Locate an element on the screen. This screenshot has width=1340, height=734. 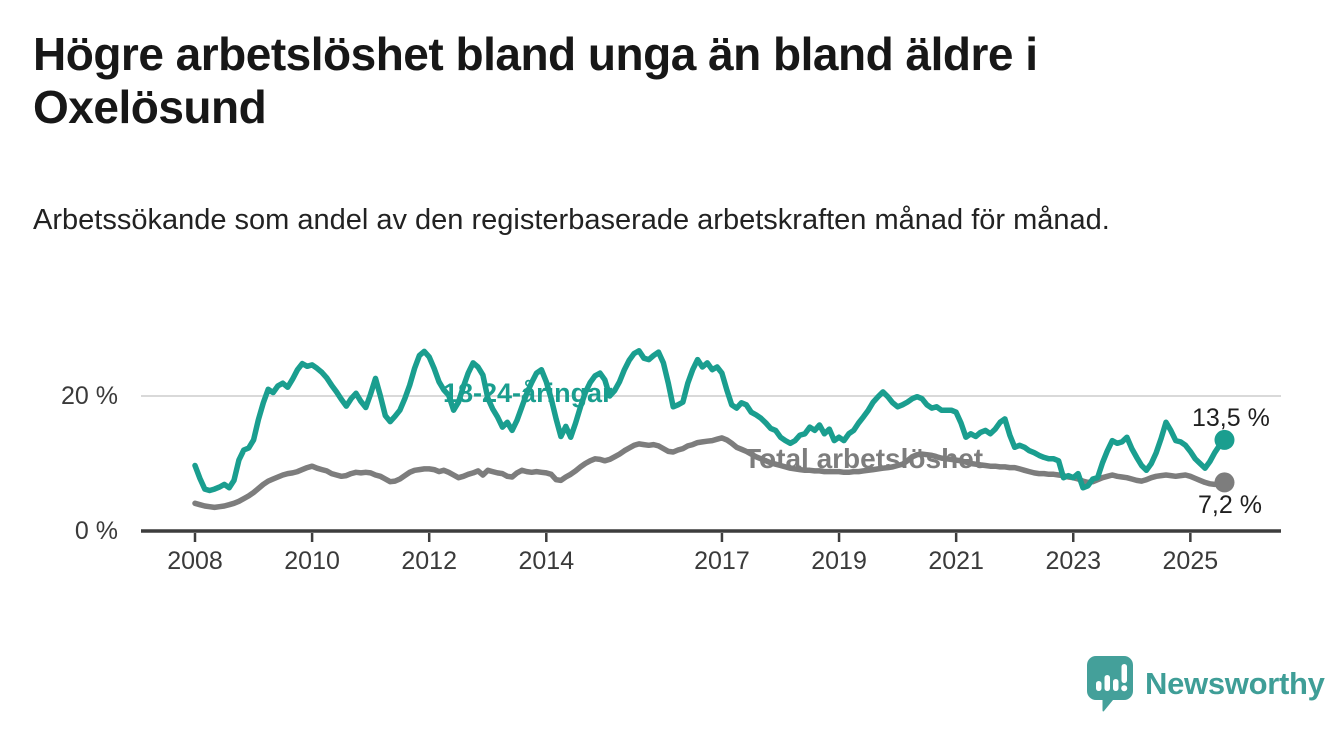
x-axis-label-2023: 2023 is located at coordinates (1073, 561).